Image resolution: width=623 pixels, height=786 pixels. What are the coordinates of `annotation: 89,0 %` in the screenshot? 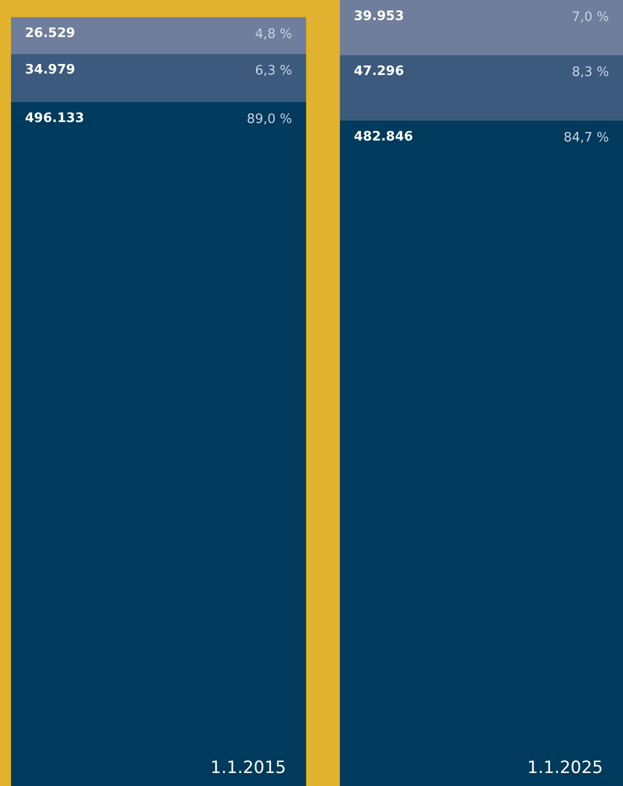 It's located at (269, 119).